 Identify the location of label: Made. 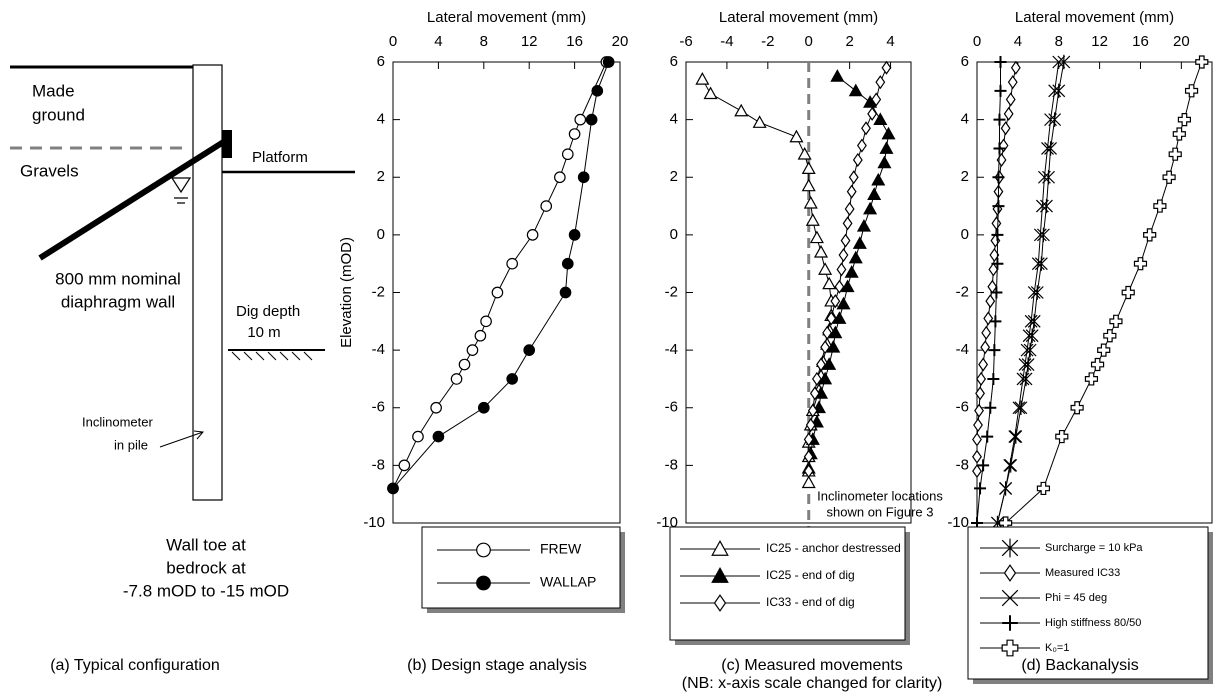
(53, 90).